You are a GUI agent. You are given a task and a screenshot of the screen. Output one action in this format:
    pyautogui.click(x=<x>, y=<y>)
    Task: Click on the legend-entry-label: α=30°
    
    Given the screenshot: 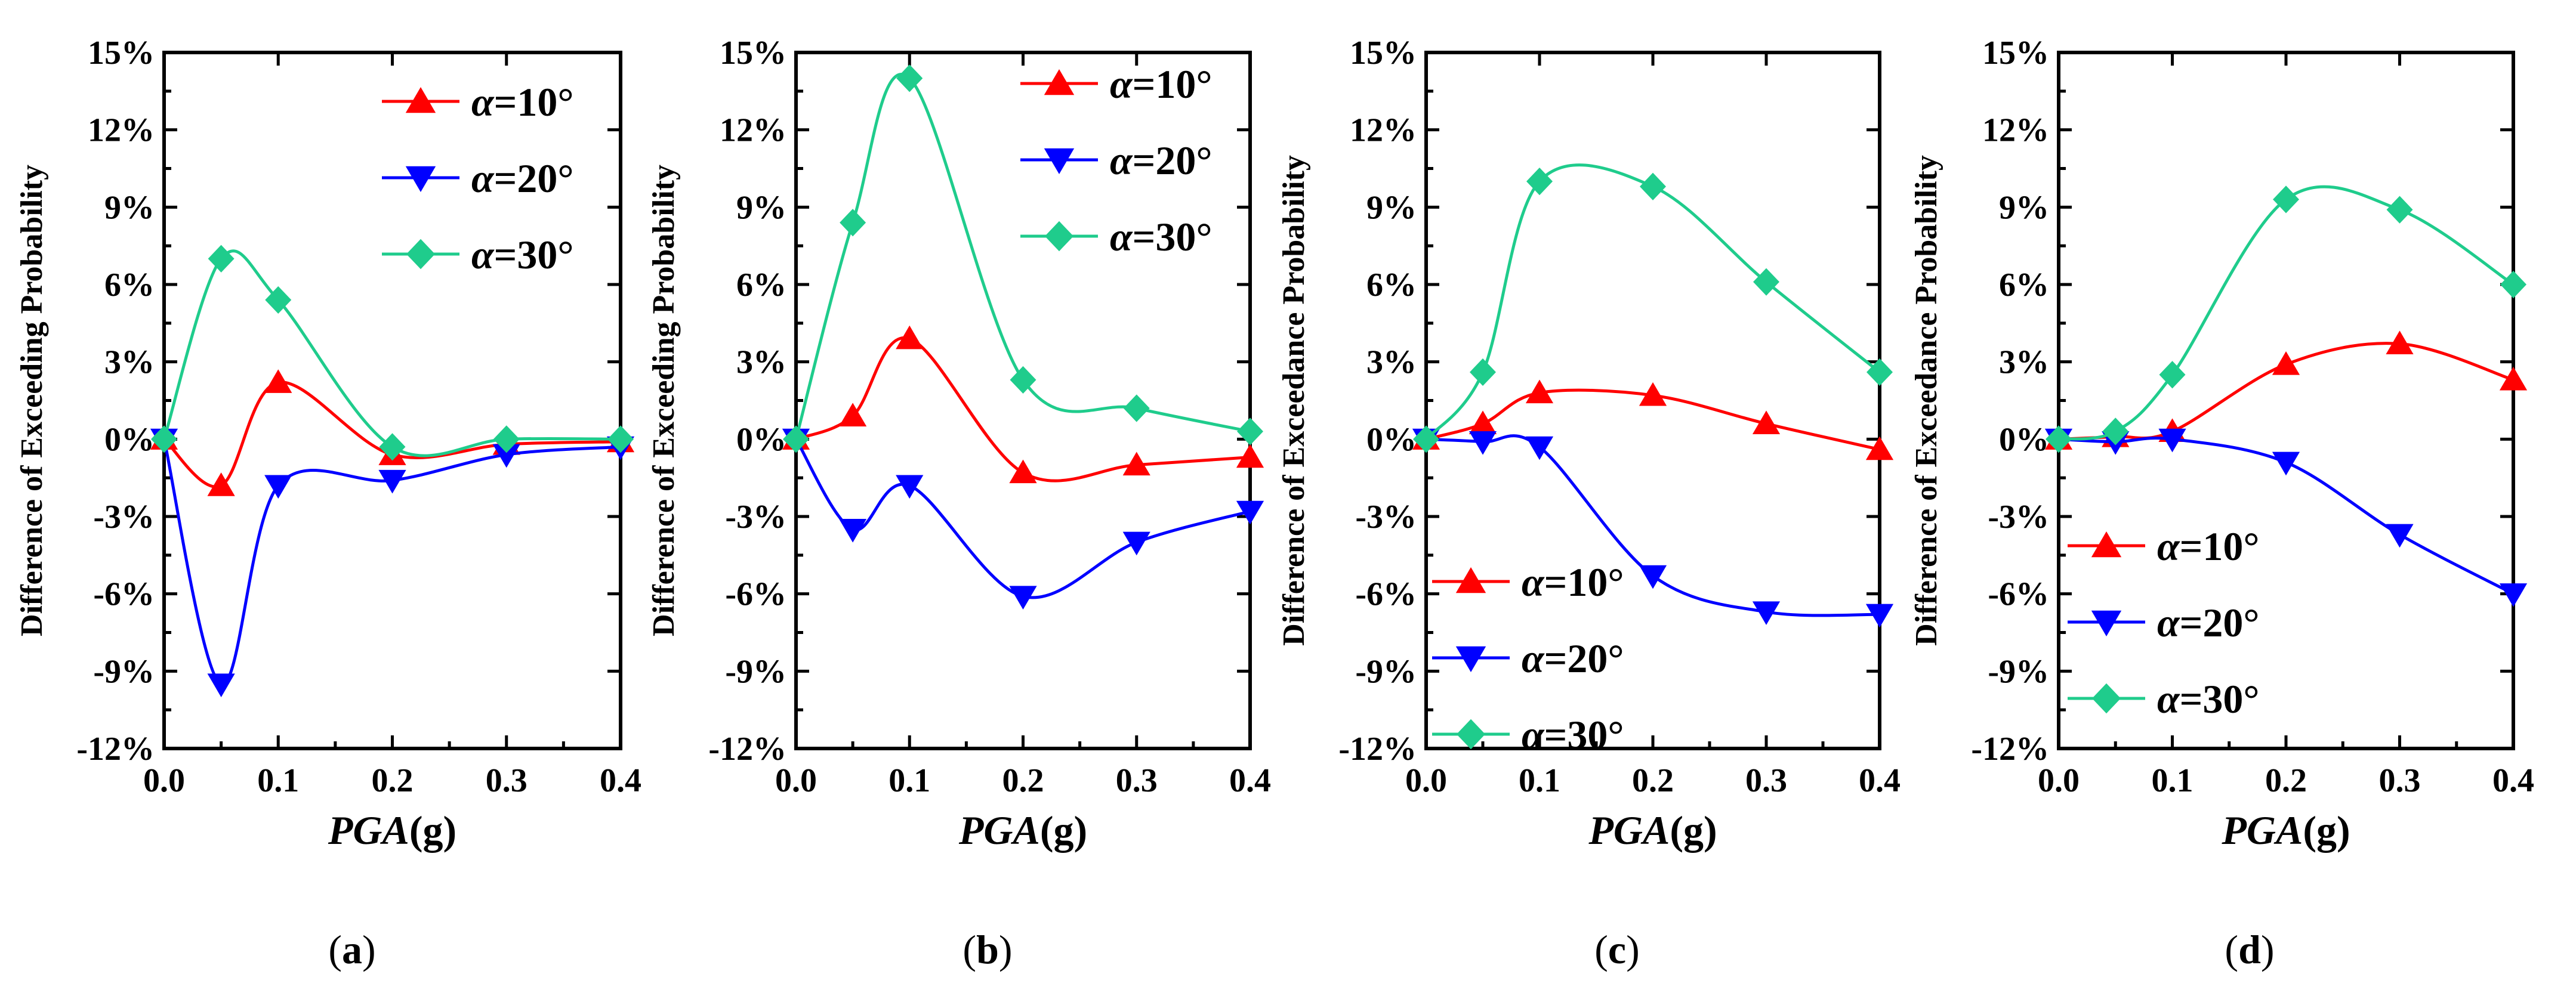 What is the action you would take?
    pyautogui.click(x=522, y=254)
    